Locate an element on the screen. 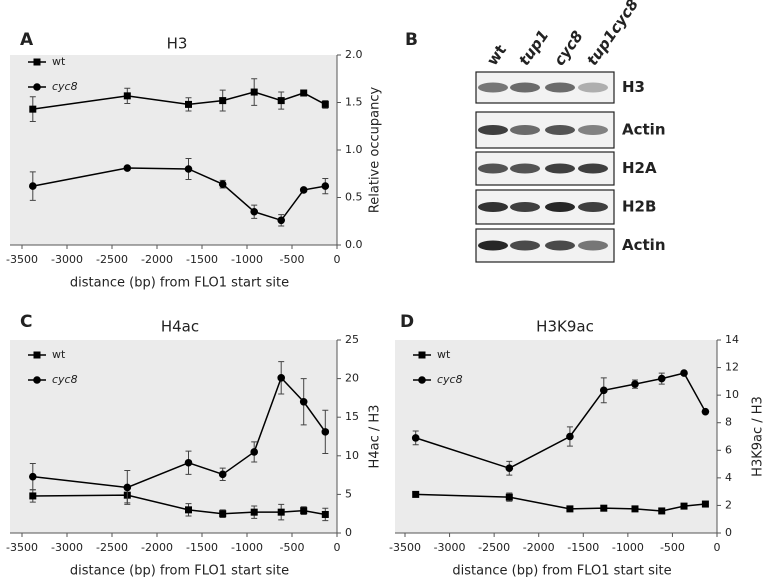 The image size is (775, 577). row-label: H2B is located at coordinates (639, 207).